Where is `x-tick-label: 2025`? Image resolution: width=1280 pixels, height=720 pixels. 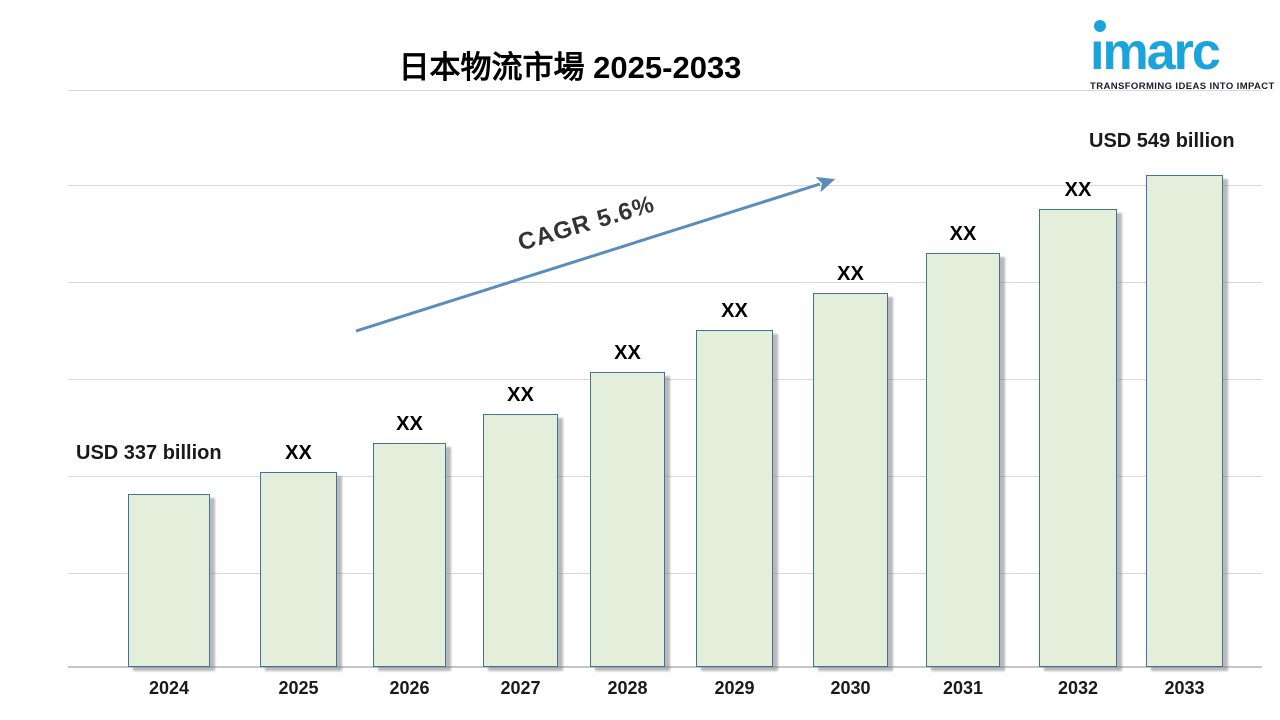 x-tick-label: 2025 is located at coordinates (298, 688).